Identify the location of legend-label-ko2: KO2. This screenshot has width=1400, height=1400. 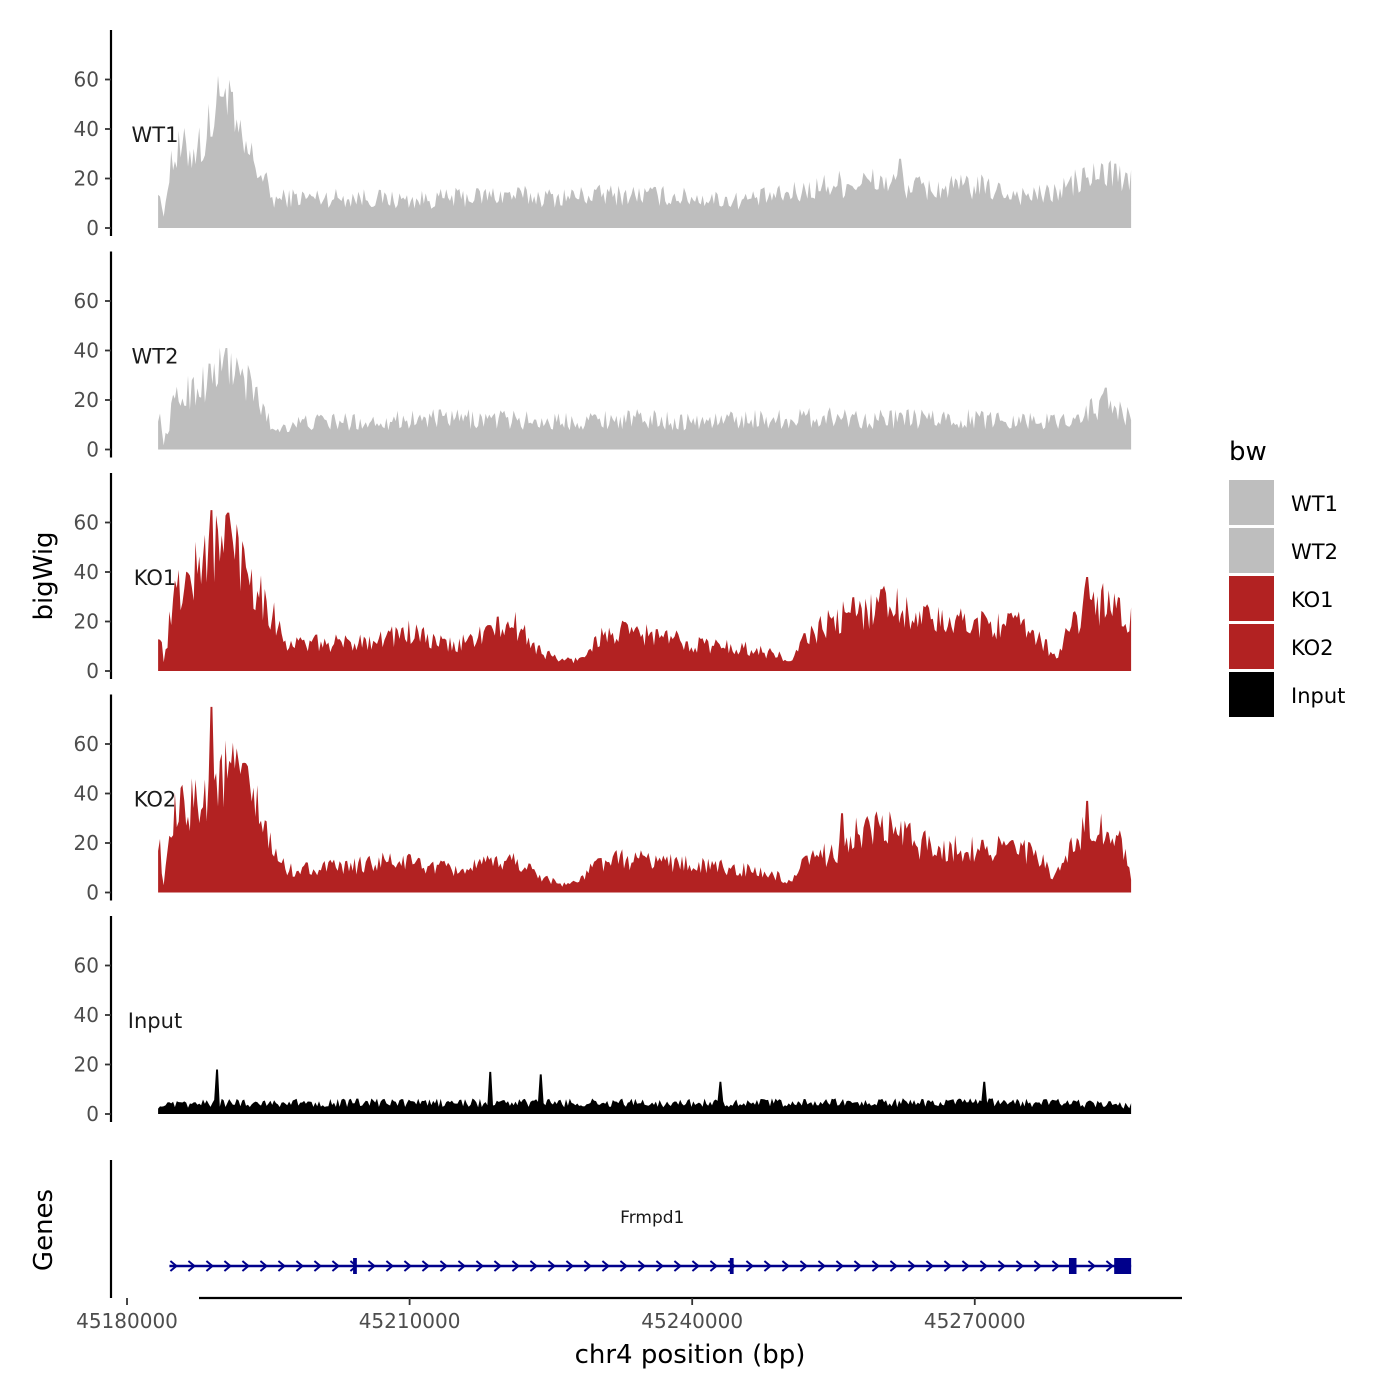
(1312, 648).